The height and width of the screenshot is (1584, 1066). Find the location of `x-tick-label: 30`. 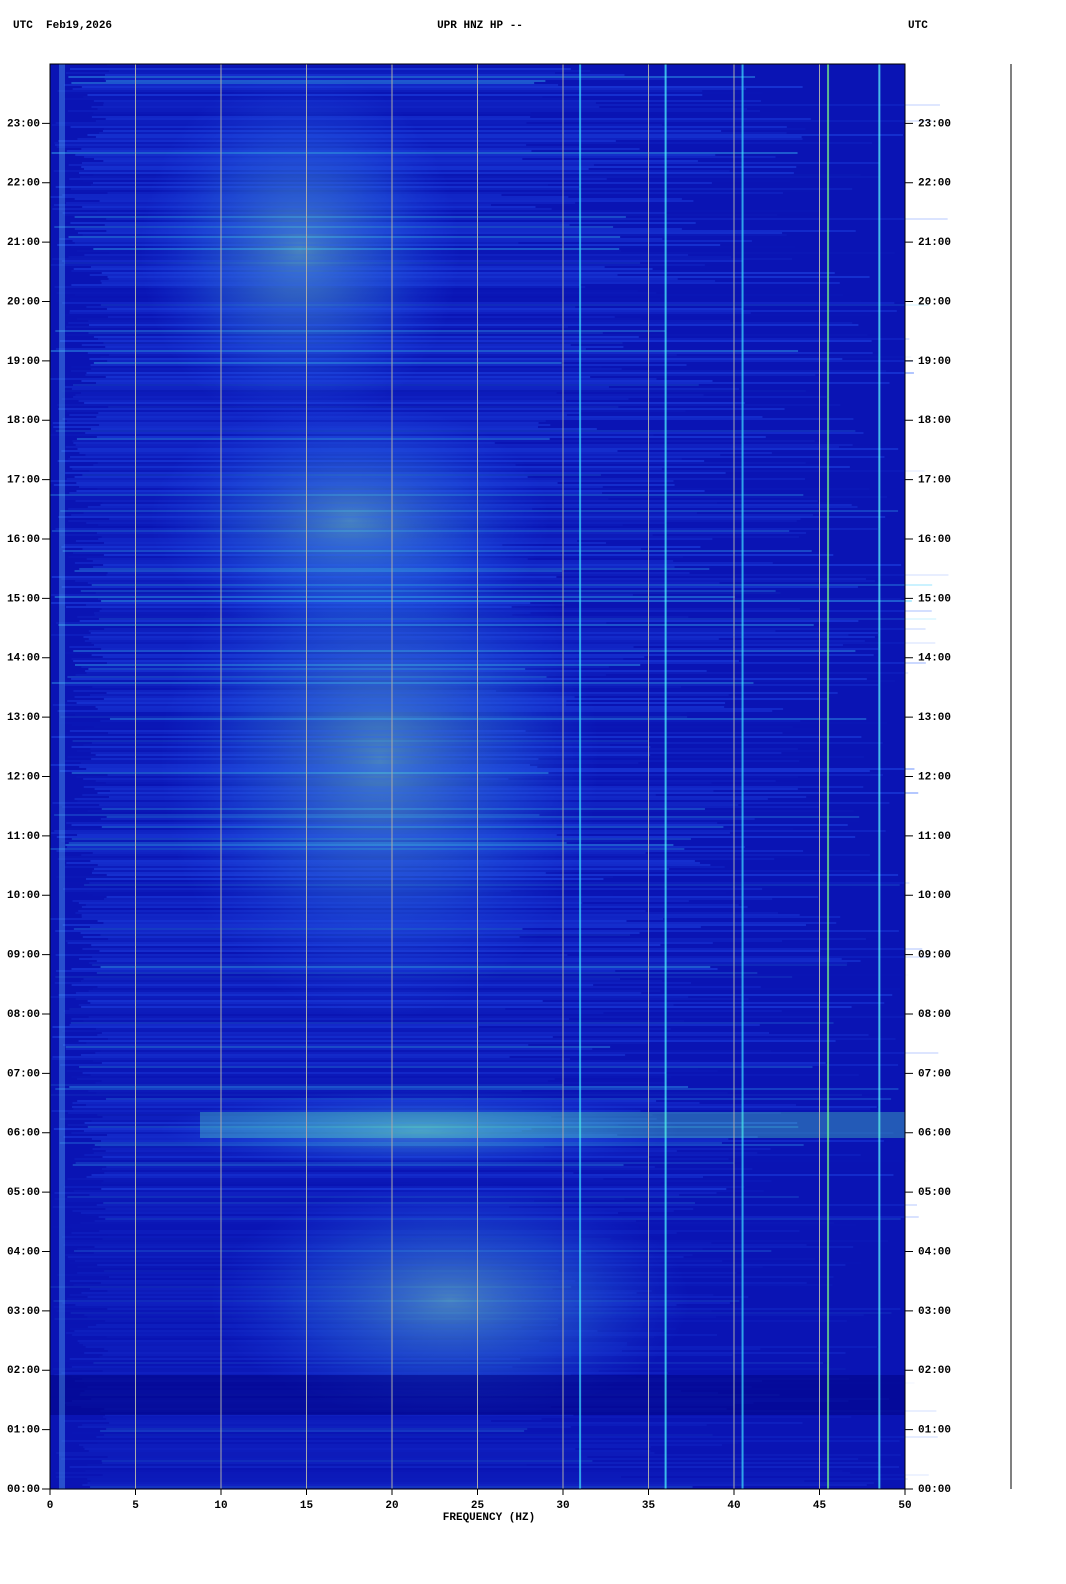

x-tick-label: 30 is located at coordinates (562, 1506).